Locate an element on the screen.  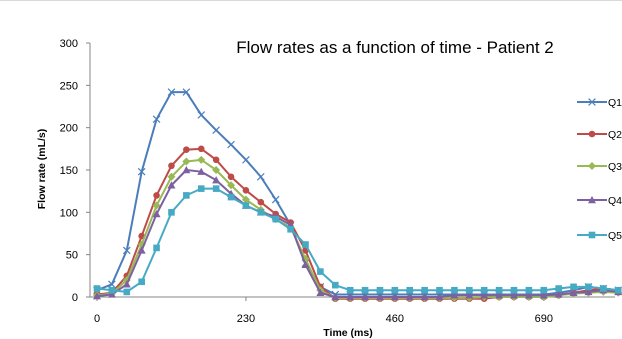
x-axis-label: Time (ms) is located at coordinates (347, 333).